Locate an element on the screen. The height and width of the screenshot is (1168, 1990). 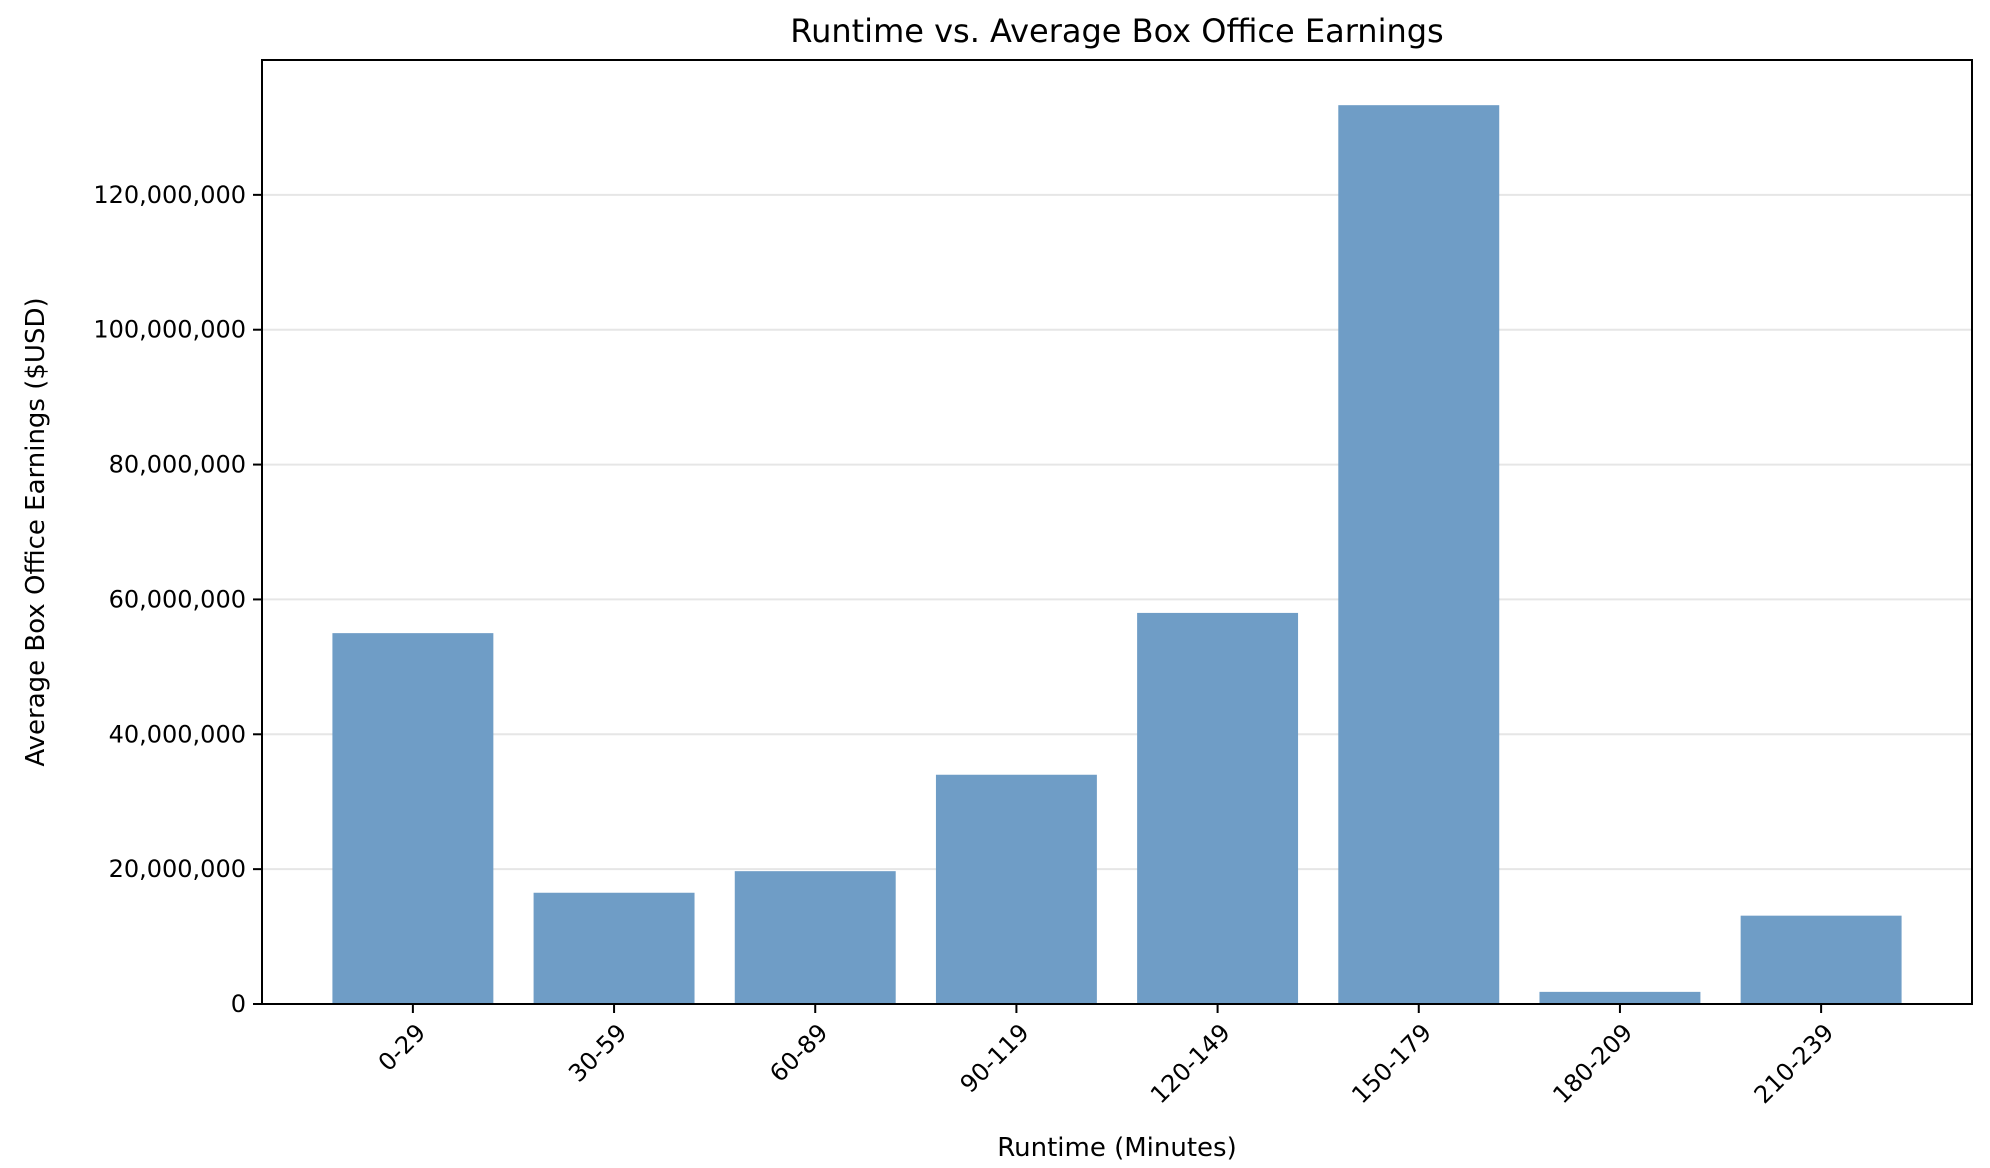
x-tick-label: 180-209 is located at coordinates (1592, 1063).